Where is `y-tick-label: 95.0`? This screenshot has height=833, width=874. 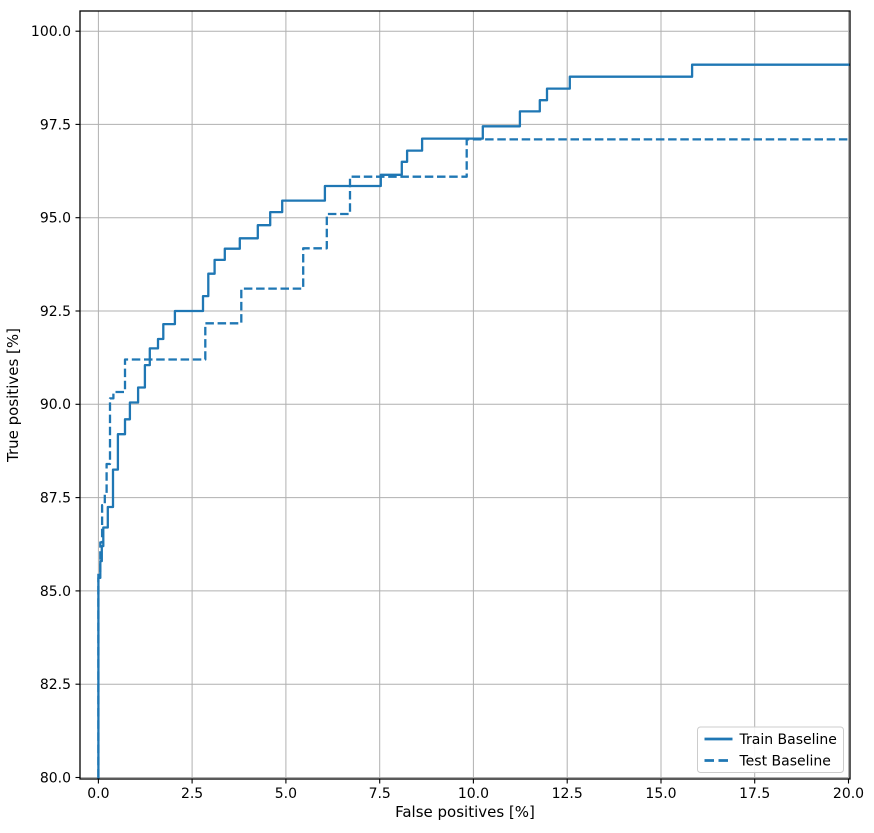
y-tick-label: 95.0 is located at coordinates (55, 219).